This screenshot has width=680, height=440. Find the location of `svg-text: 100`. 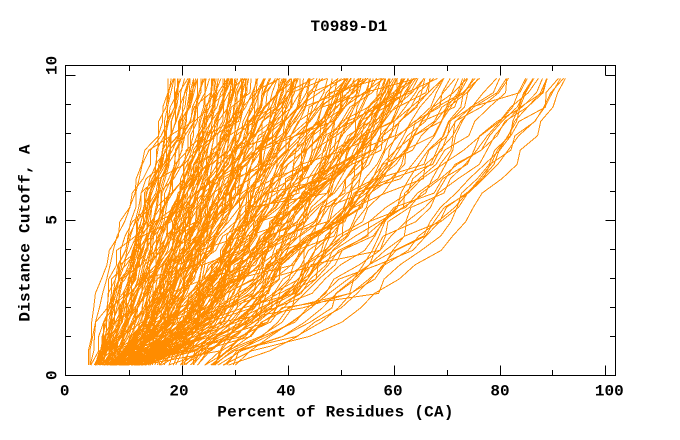

svg-text: 100 is located at coordinates (609, 392).